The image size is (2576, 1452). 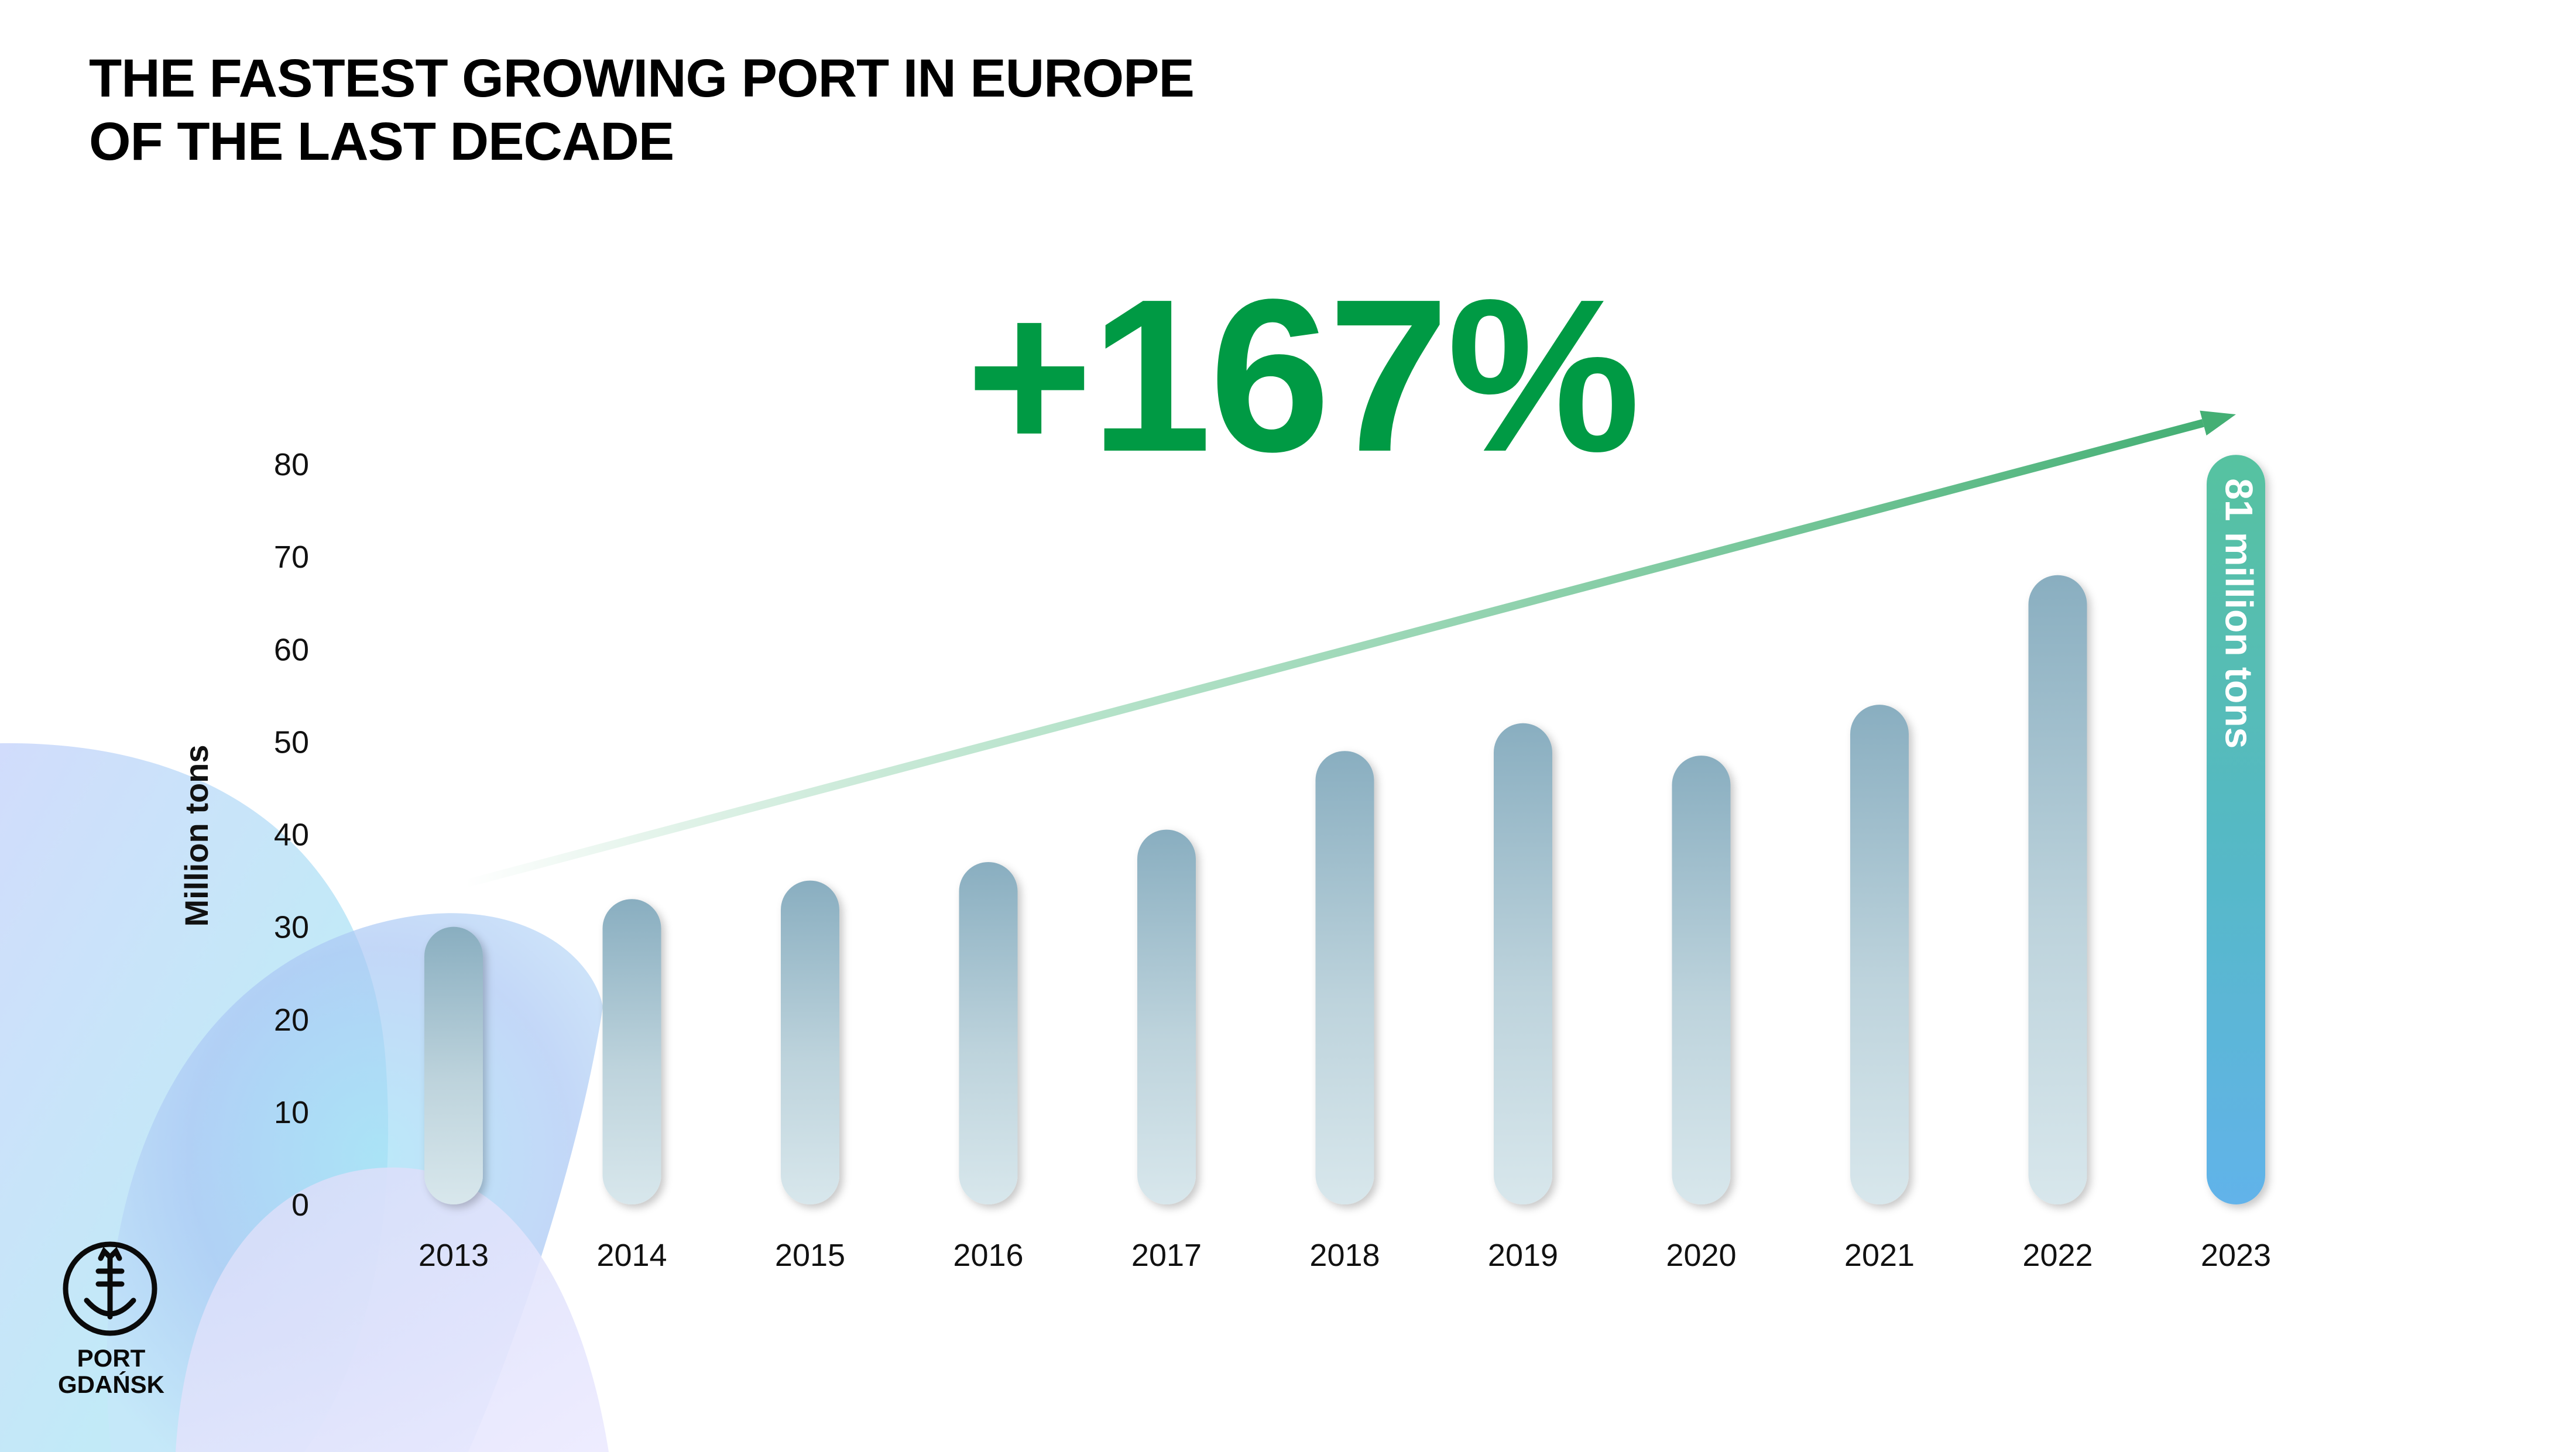 I want to click on x-tick-label: 2017, so click(x=1167, y=1255).